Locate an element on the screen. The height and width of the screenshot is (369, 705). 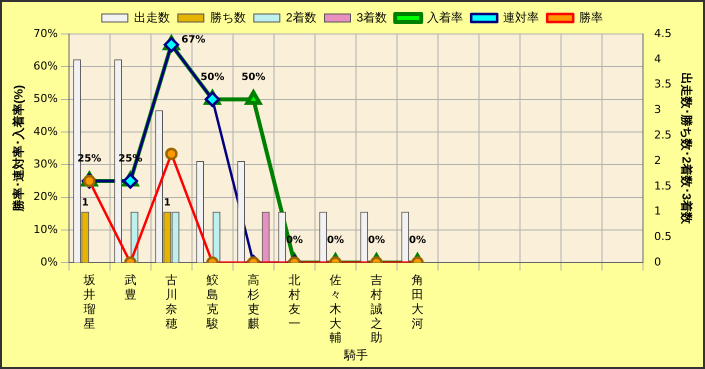
x-tick-label: 武豊 is located at coordinates (130, 287).